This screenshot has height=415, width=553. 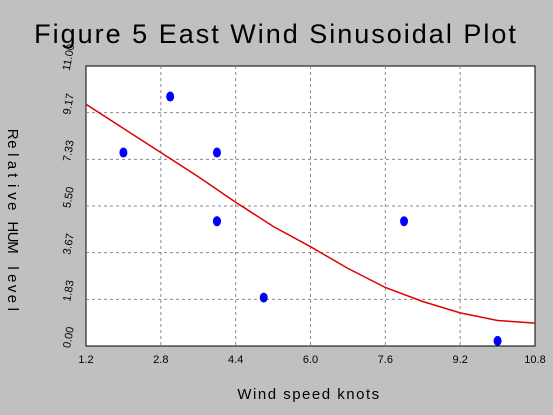 What do you see at coordinates (534, 360) in the screenshot?
I see `x-tick-label: 10.8` at bounding box center [534, 360].